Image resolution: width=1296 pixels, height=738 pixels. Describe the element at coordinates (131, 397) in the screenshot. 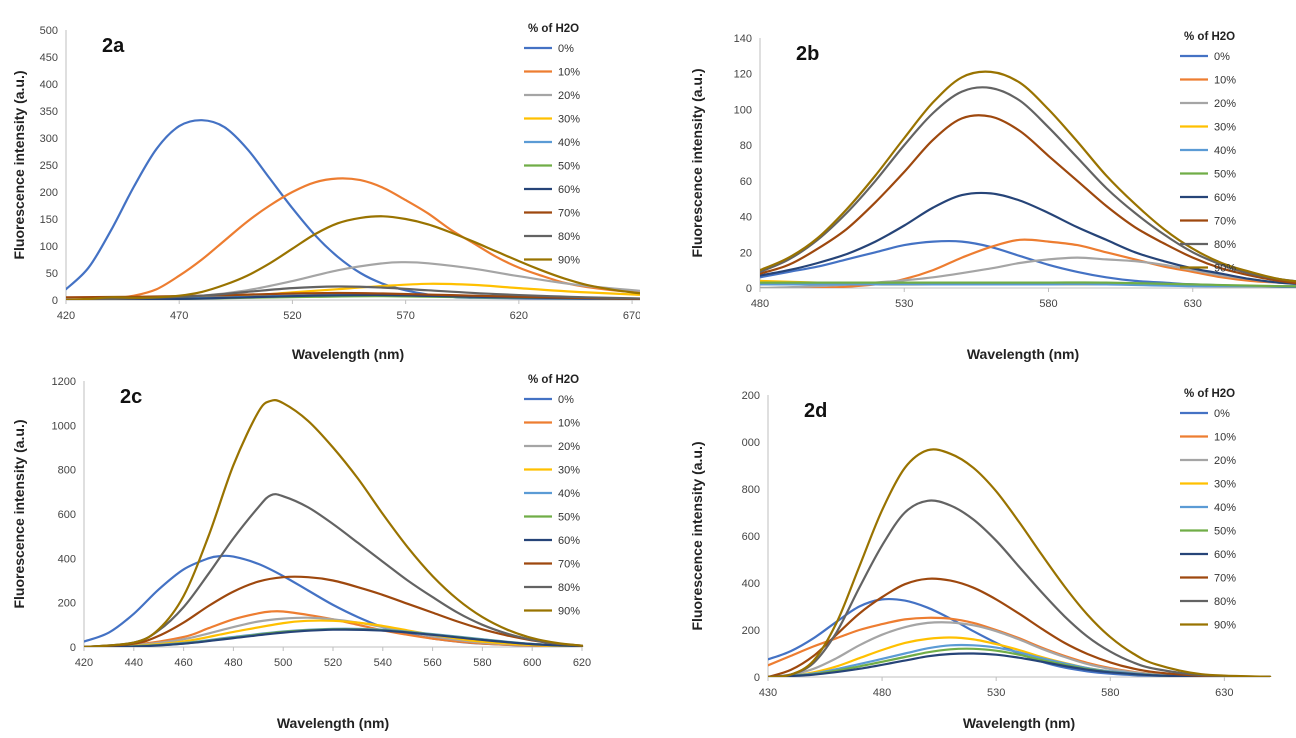

I see `plot-label: 2c` at that location.